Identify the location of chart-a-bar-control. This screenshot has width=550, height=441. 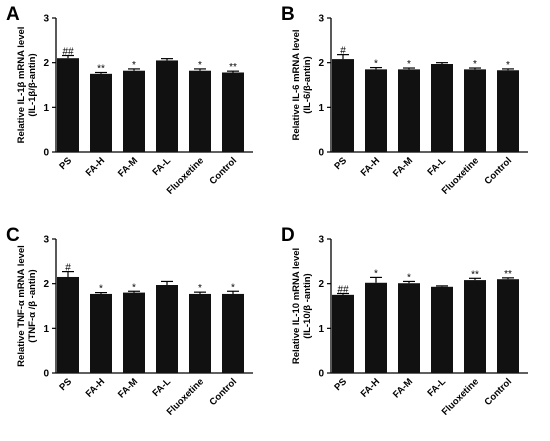
(233, 112).